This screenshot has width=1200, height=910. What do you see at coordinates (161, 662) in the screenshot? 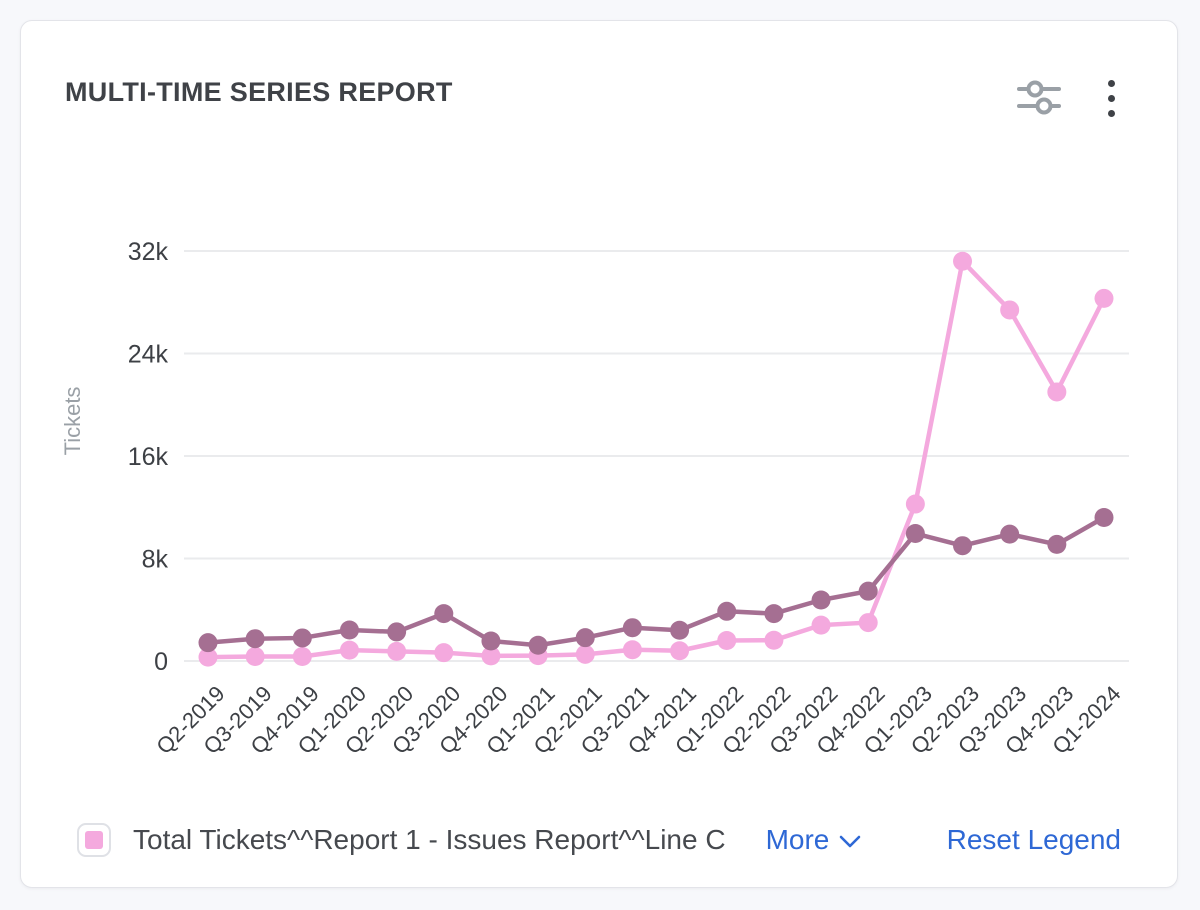
I see `y-tick-label: 0` at bounding box center [161, 662].